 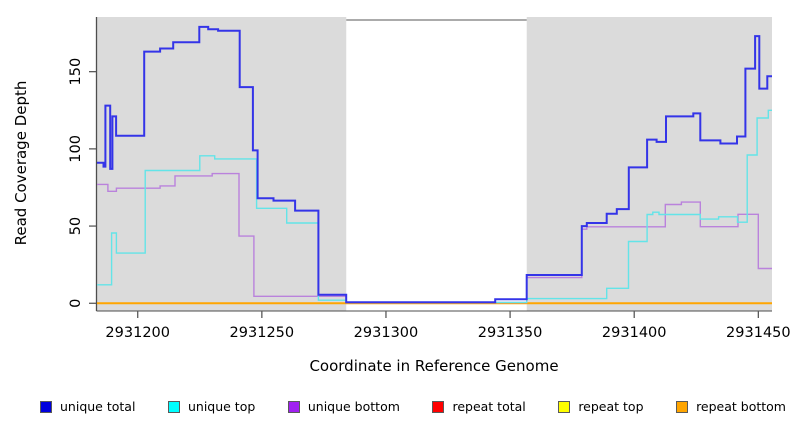 I want to click on legend-label: unique top, so click(x=221, y=406).